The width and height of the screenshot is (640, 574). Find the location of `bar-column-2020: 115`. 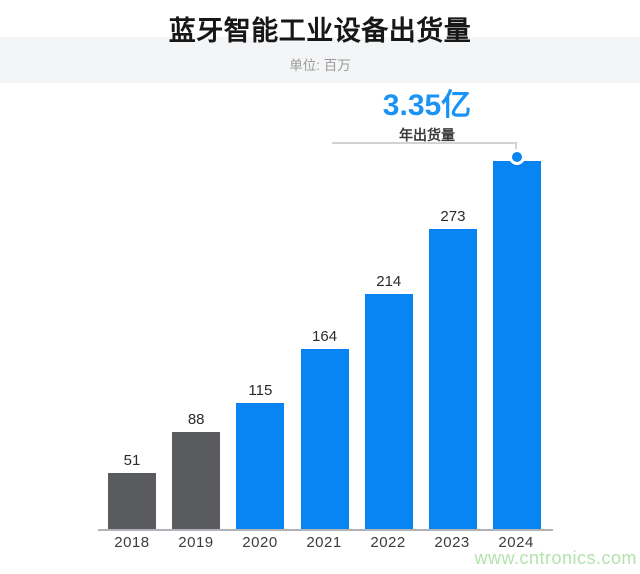

bar-column-2020: 115 is located at coordinates (260, 455).